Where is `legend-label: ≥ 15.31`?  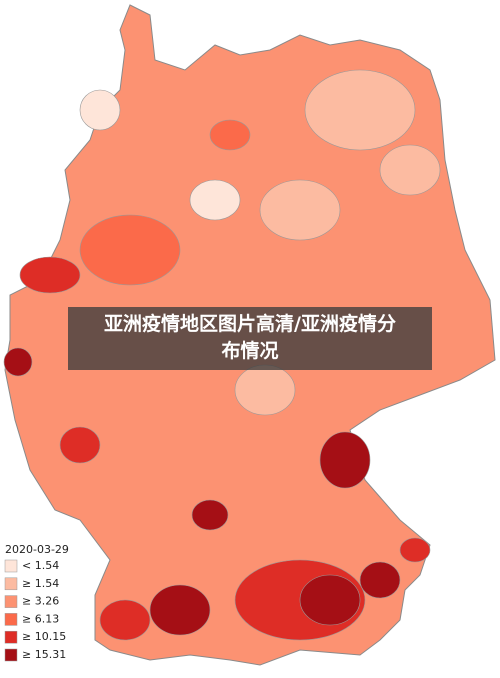
legend-label: ≥ 15.31 is located at coordinates (44, 654).